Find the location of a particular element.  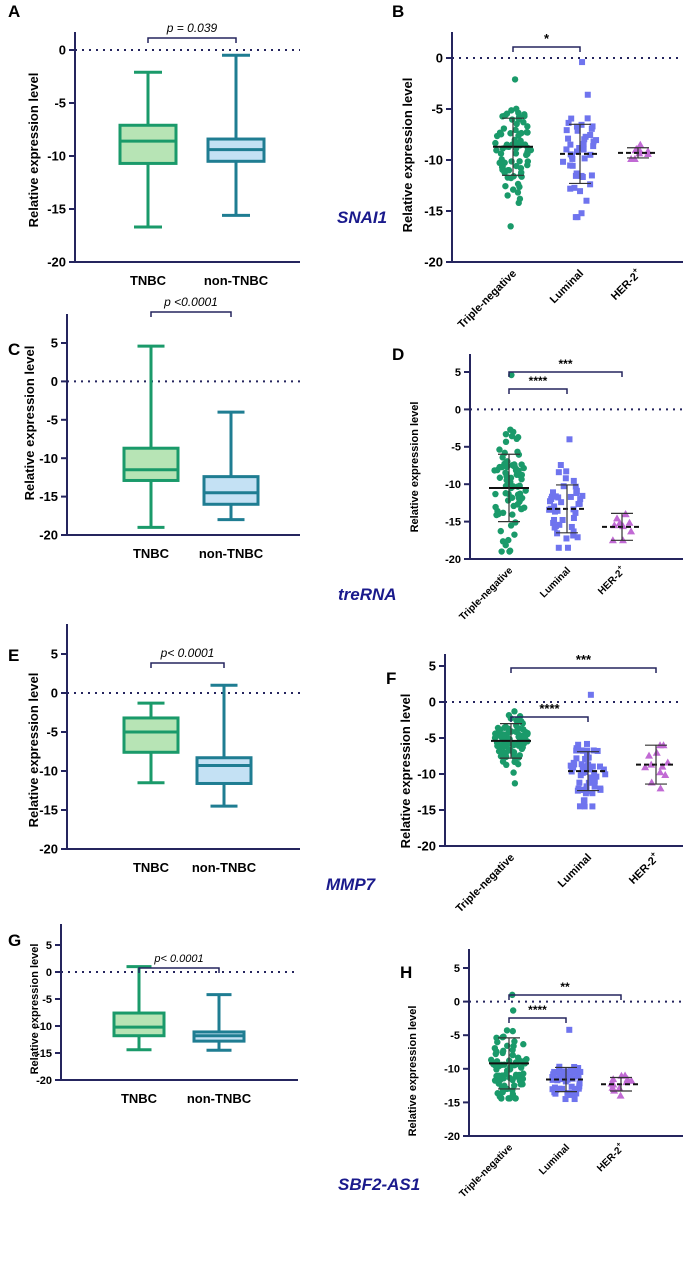

panel-letter: F is located at coordinates (391, 678).